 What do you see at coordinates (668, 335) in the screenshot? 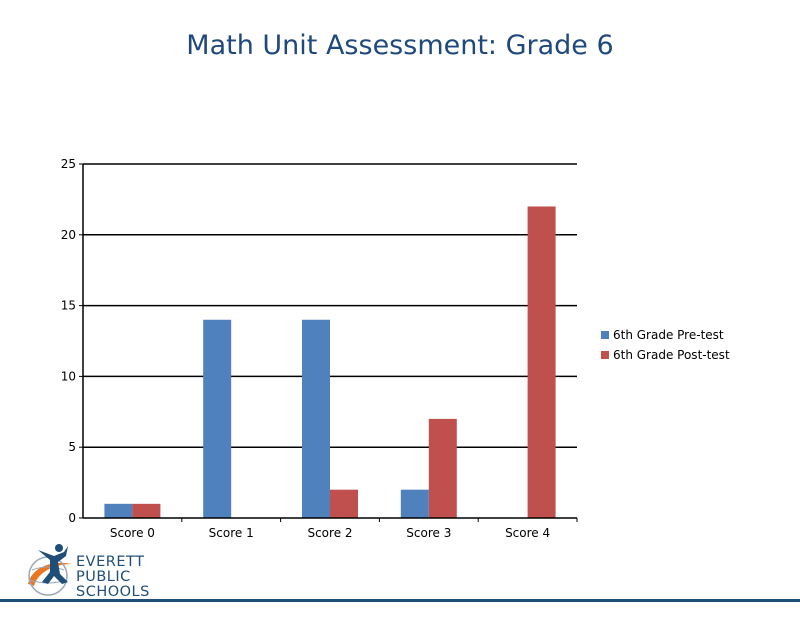
I see `legend-label-0: 6th Grade Pre-test` at bounding box center [668, 335].